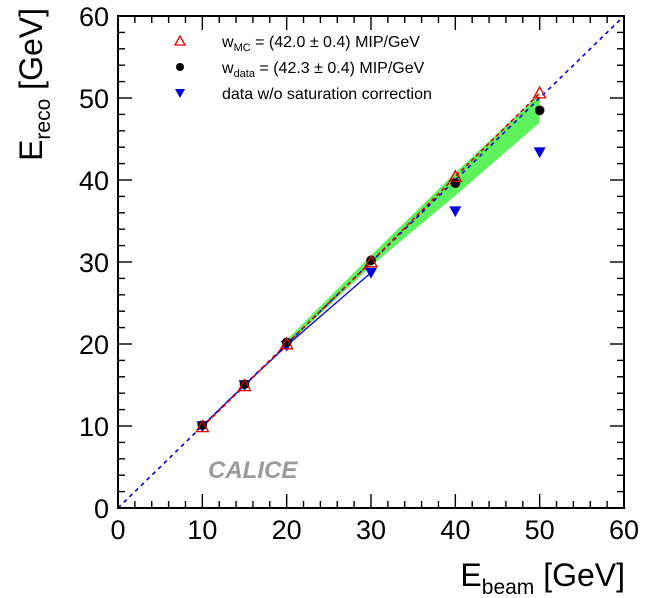 This screenshot has height=598, width=649. What do you see at coordinates (94, 181) in the screenshot?
I see `y-tick-label: 40` at bounding box center [94, 181].